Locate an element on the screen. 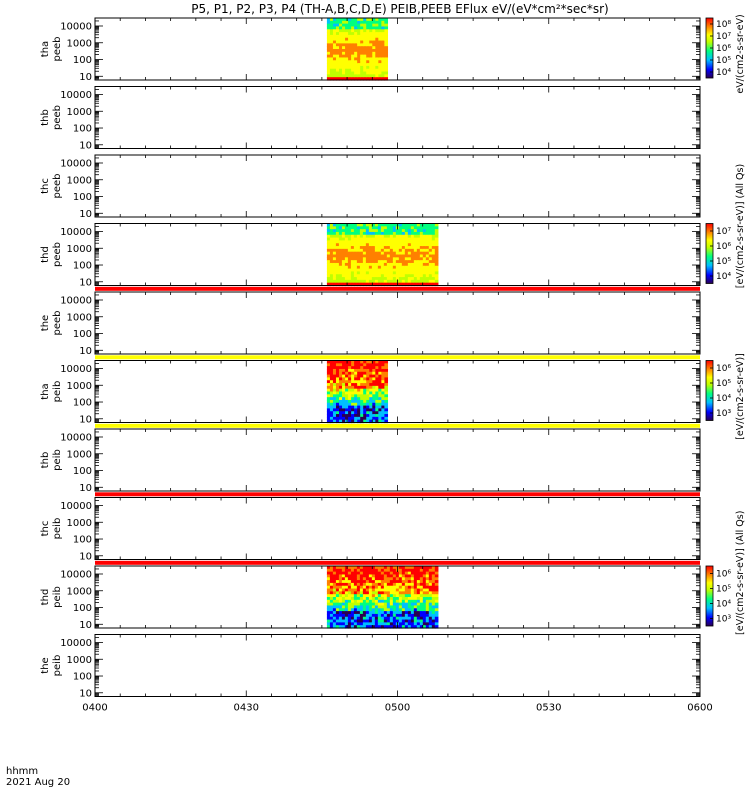 This screenshot has width=750, height=800. colorbar-unit-label: [eV/(cm2-s-sr-eV)] (All Qs) is located at coordinates (740, 573).